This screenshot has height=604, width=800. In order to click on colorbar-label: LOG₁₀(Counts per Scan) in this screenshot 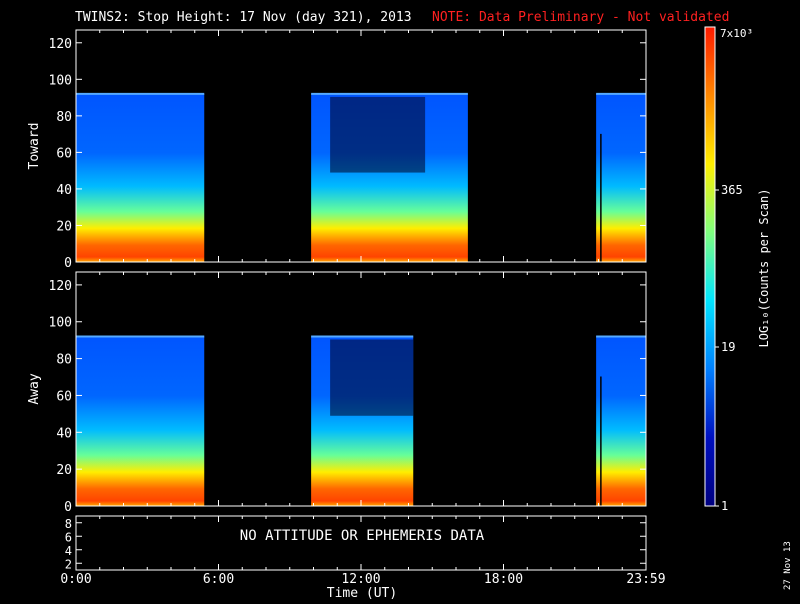, I will do `click(764, 268)`.